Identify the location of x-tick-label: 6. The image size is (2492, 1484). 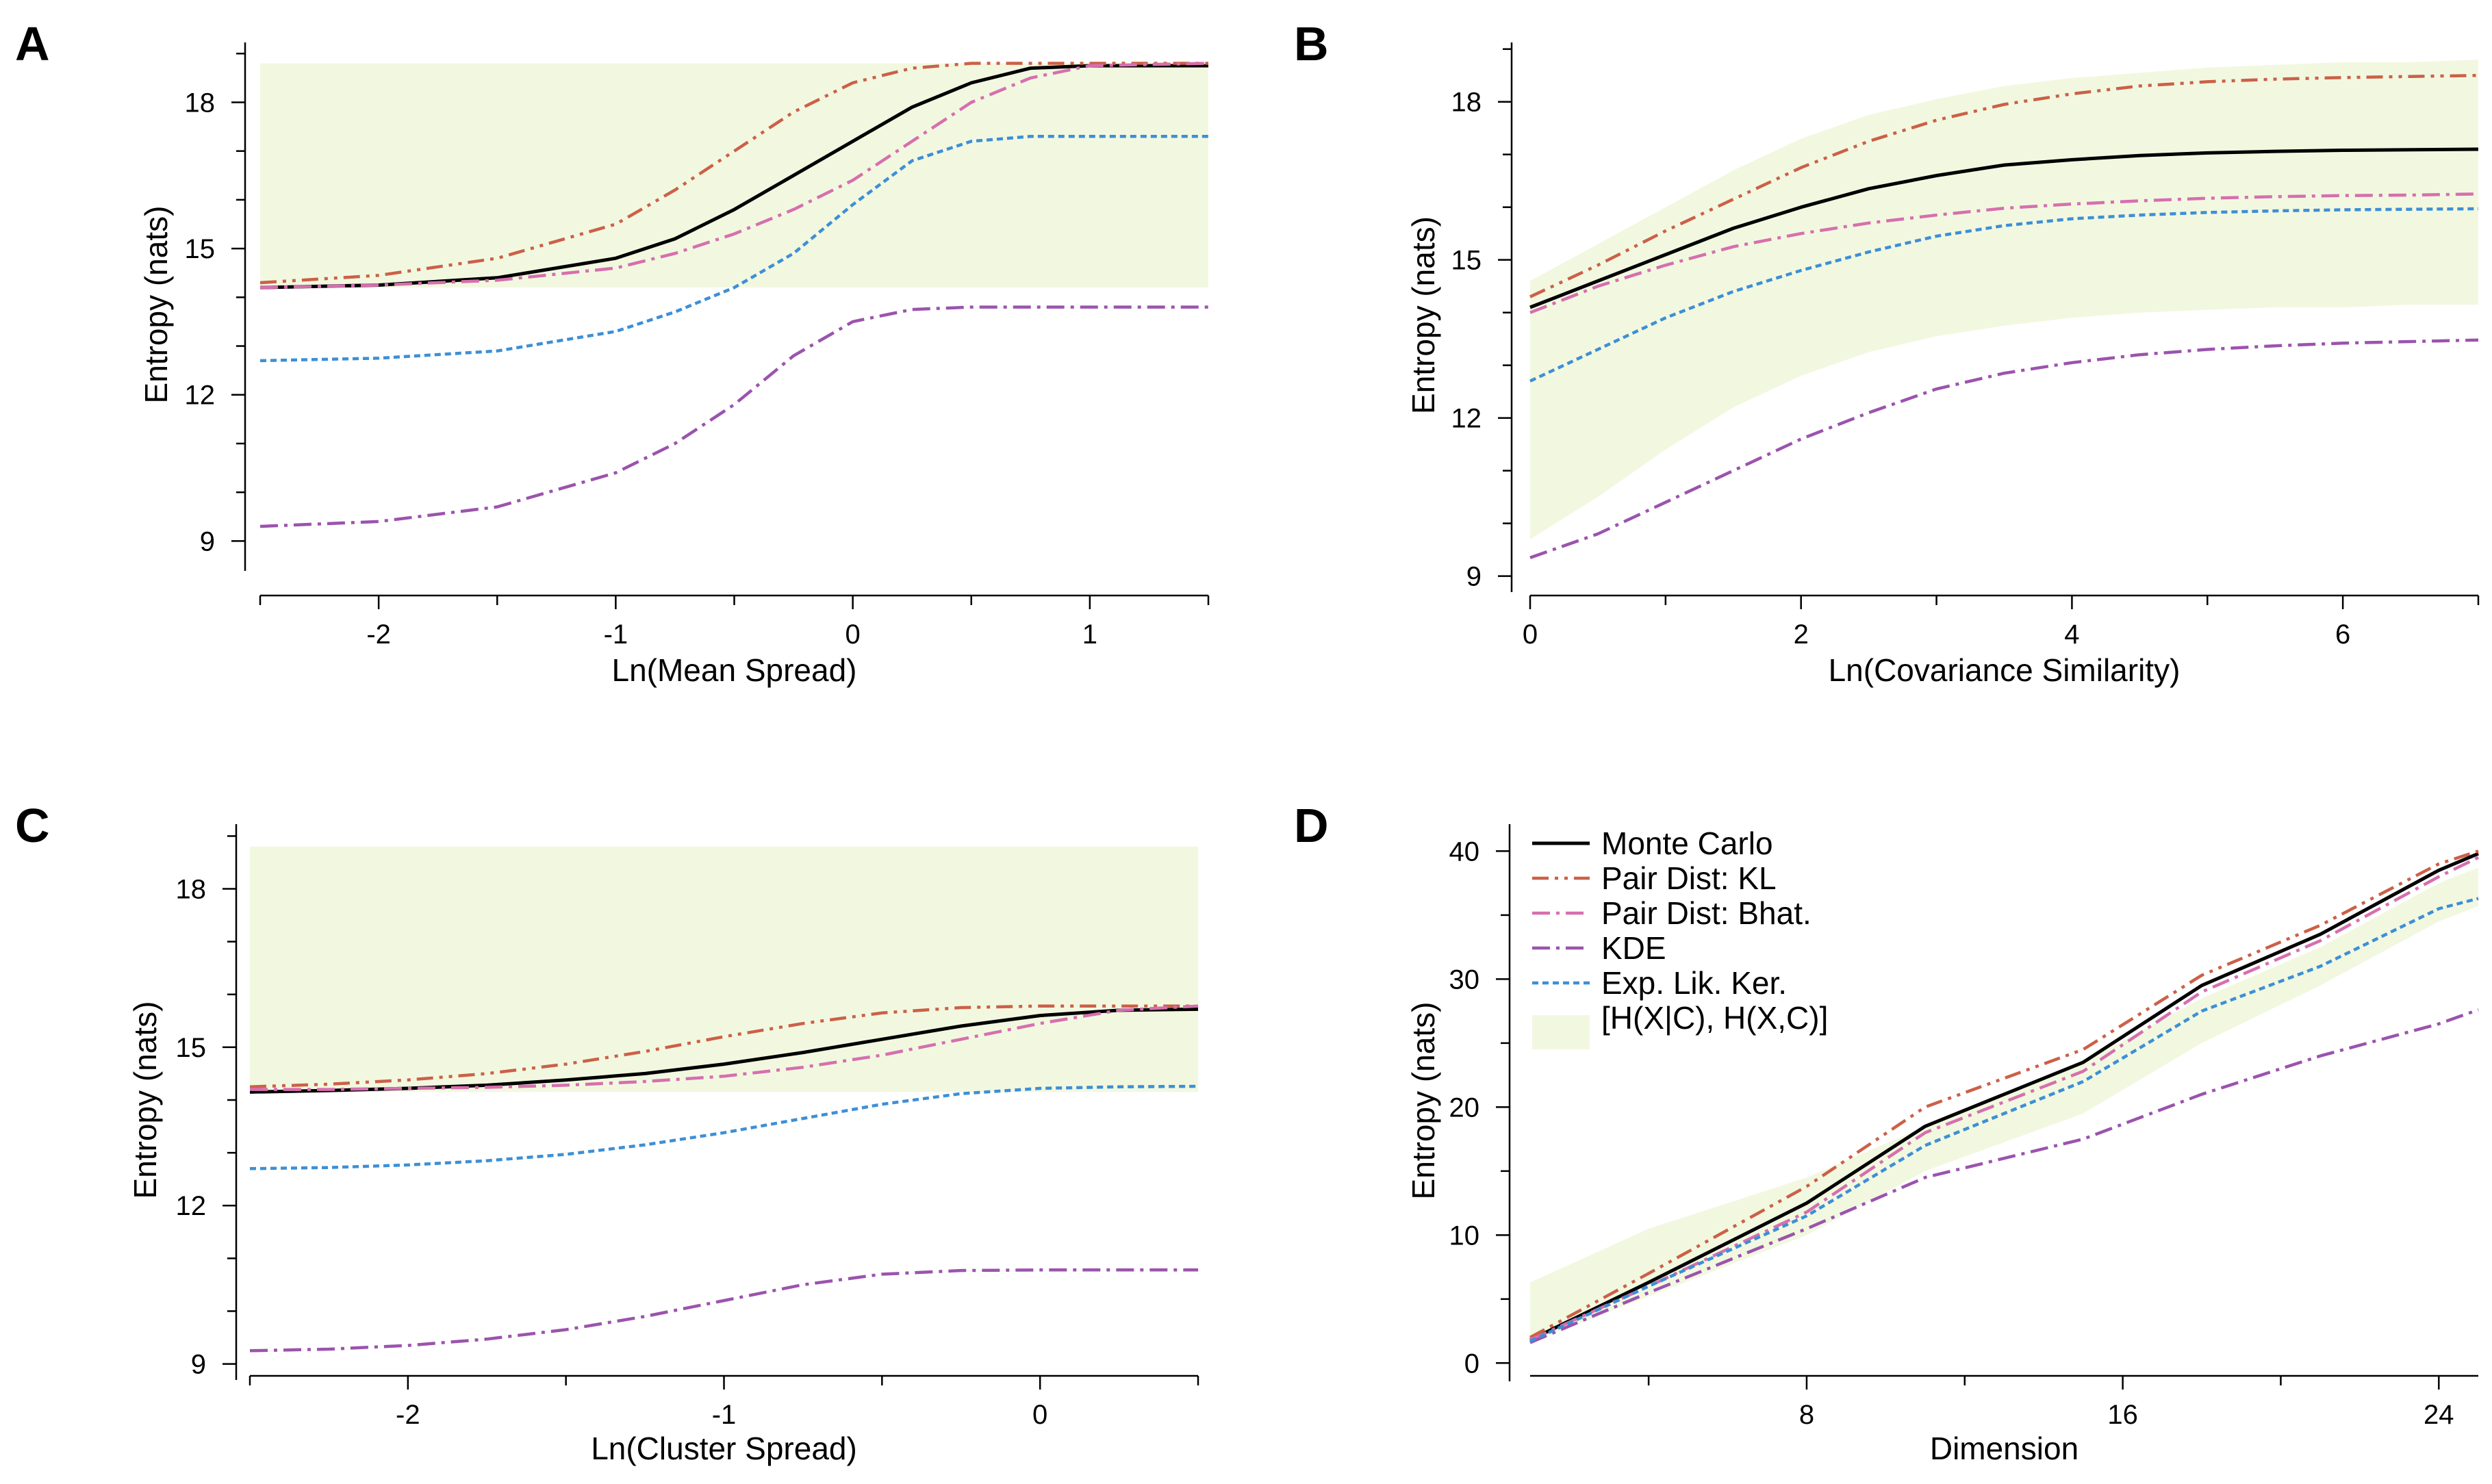
(2342, 634).